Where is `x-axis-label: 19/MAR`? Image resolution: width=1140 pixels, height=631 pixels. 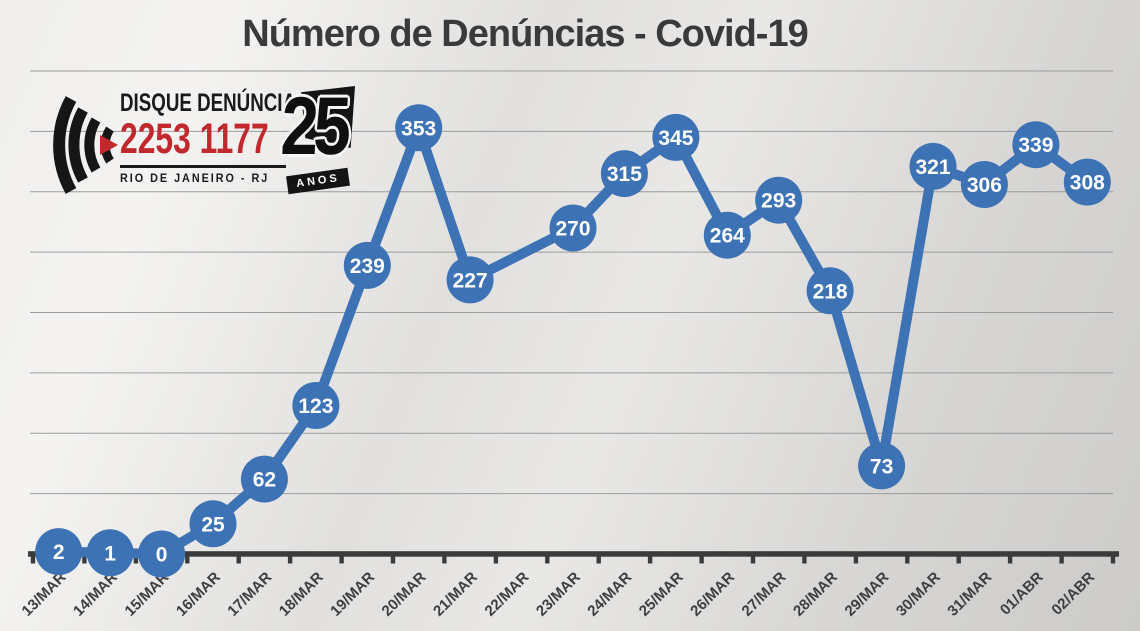
x-axis-label: 19/MAR is located at coordinates (352, 594).